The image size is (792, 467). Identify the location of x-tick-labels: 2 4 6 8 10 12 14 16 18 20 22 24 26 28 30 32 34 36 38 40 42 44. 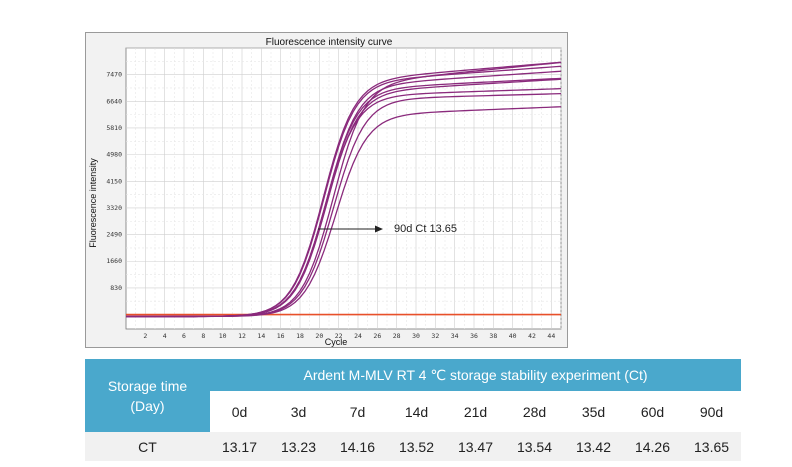
(349, 336).